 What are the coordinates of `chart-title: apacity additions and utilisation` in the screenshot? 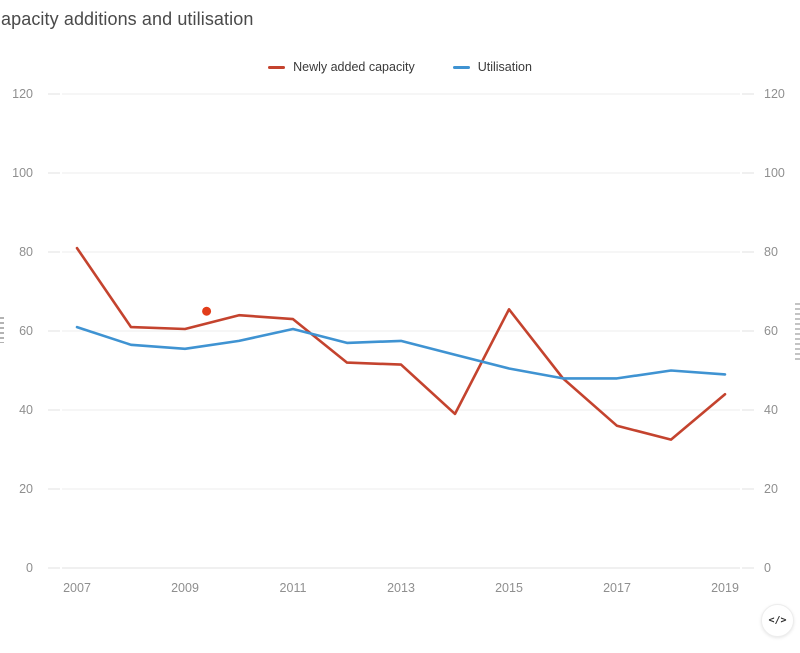 It's located at (127, 19).